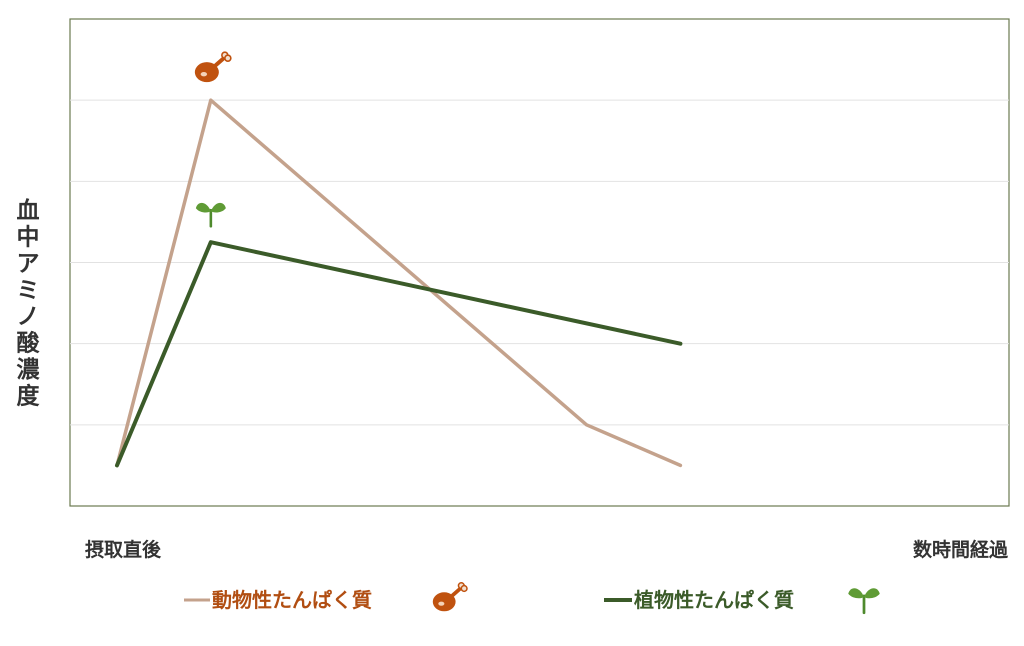  Describe the element at coordinates (292, 600) in the screenshot. I see `legend-label-animal: 動物性たんぱく質` at that location.